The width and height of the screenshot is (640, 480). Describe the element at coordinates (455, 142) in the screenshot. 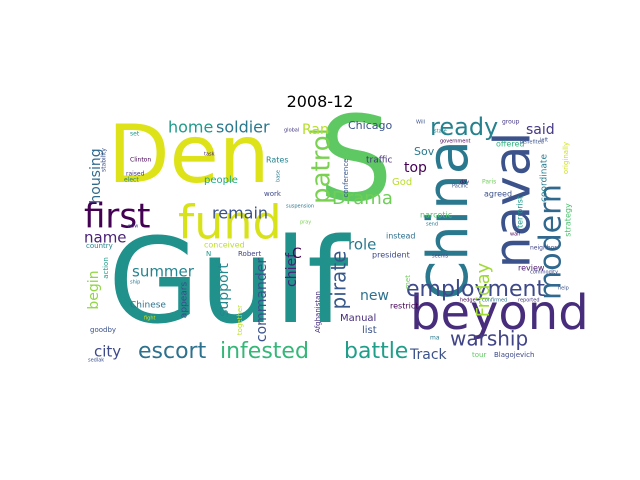

I see `word-government: government` at that location.